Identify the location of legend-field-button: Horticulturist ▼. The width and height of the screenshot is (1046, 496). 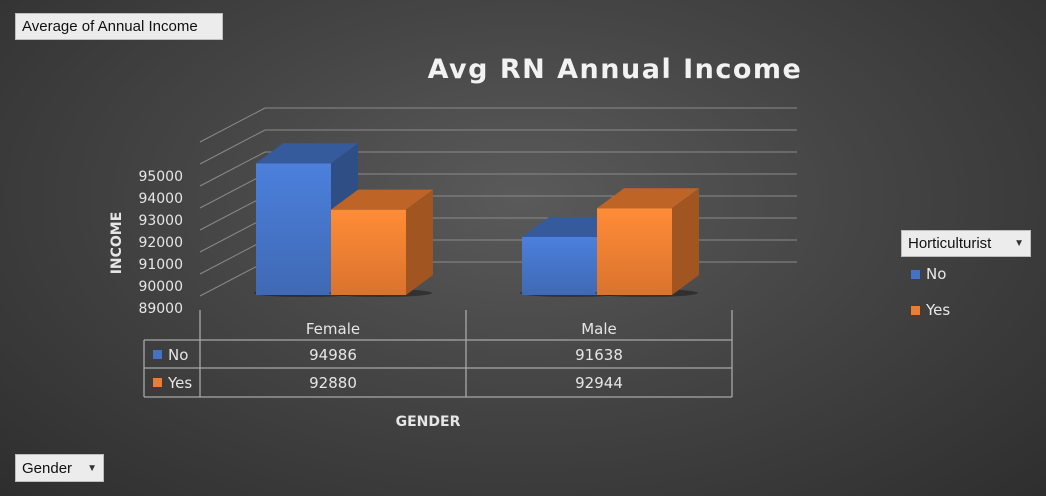
(966, 243).